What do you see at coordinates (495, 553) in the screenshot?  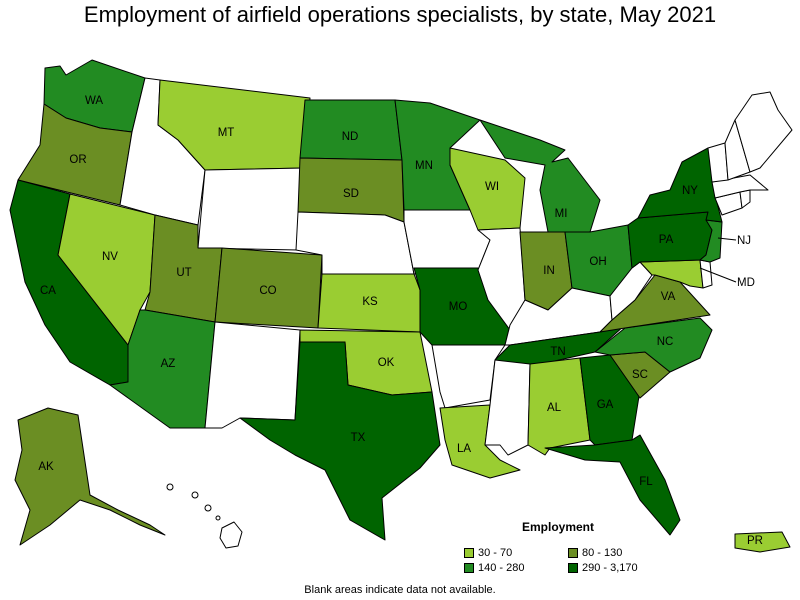 I see `legend-label: 30 - 70` at bounding box center [495, 553].